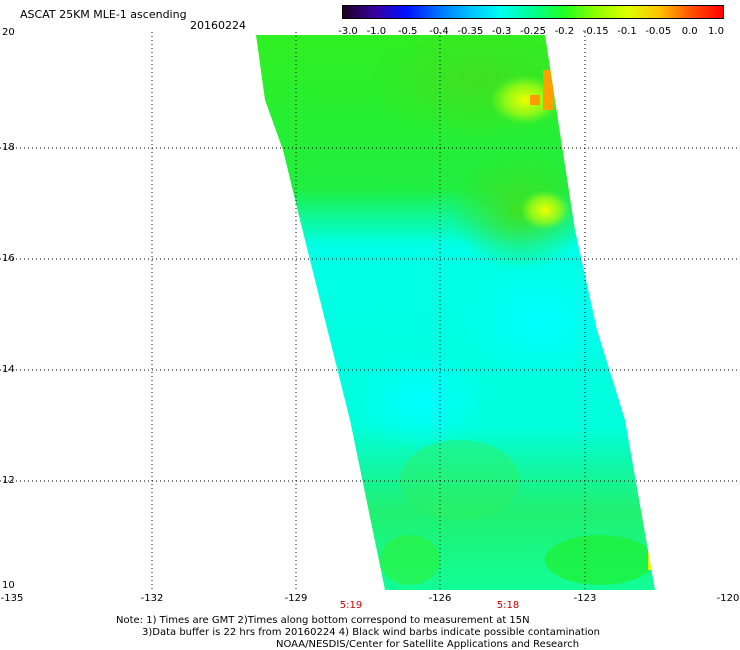 Image resolution: width=740 pixels, height=650 pixels. Describe the element at coordinates (439, 31) in the screenshot. I see `colorbar-tick-label: -0.4` at that location.